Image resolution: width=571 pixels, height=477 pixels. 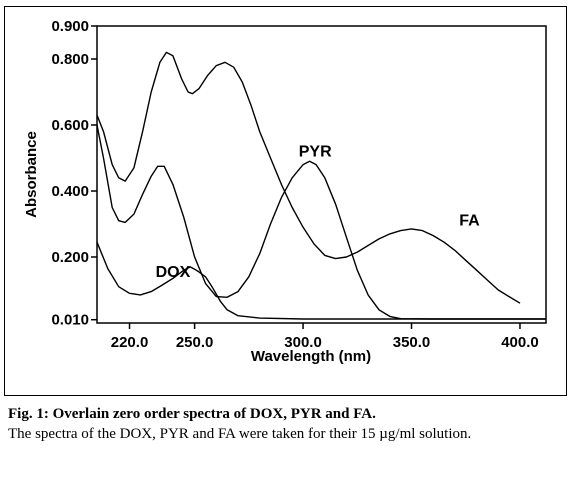 What do you see at coordinates (173, 272) in the screenshot?
I see `series-label-dox: DOX` at bounding box center [173, 272].